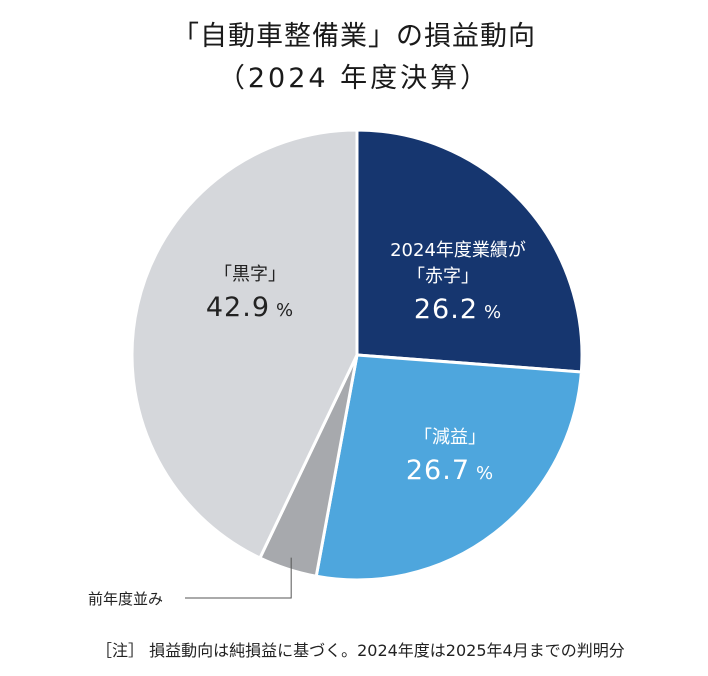 The width and height of the screenshot is (708, 676). I want to click on slice-label-profit: 「黒字」 42.9%, so click(250, 291).